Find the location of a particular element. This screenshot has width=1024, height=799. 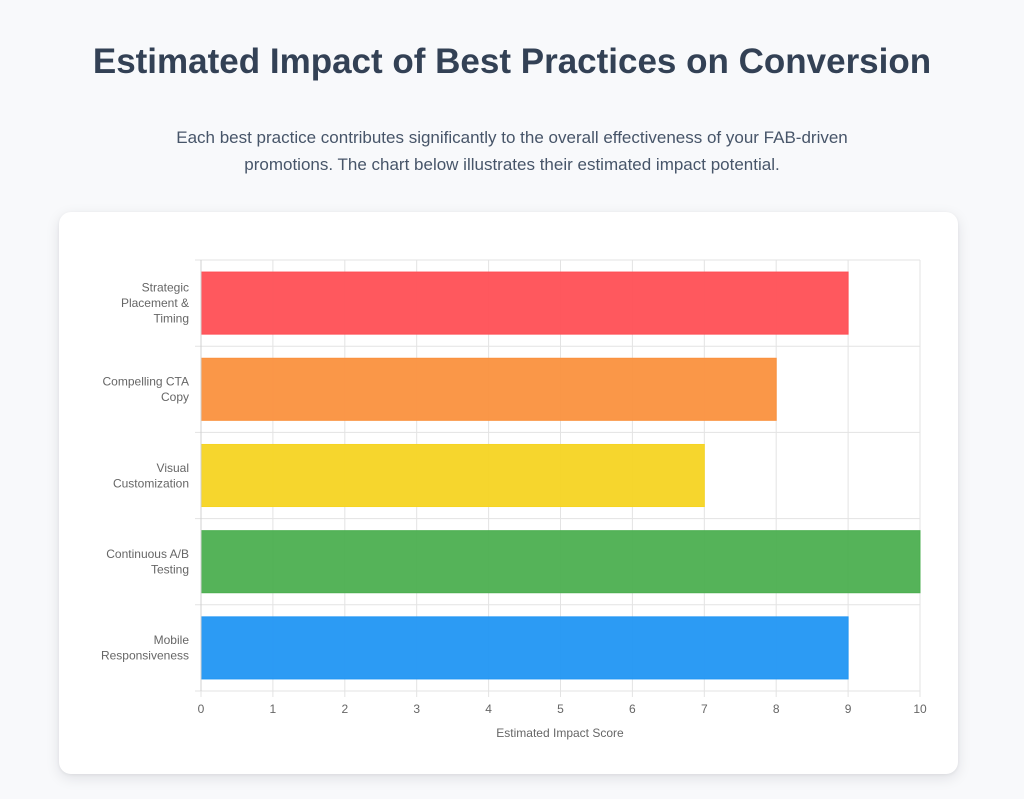

x-tick-label: 6 is located at coordinates (632, 709).